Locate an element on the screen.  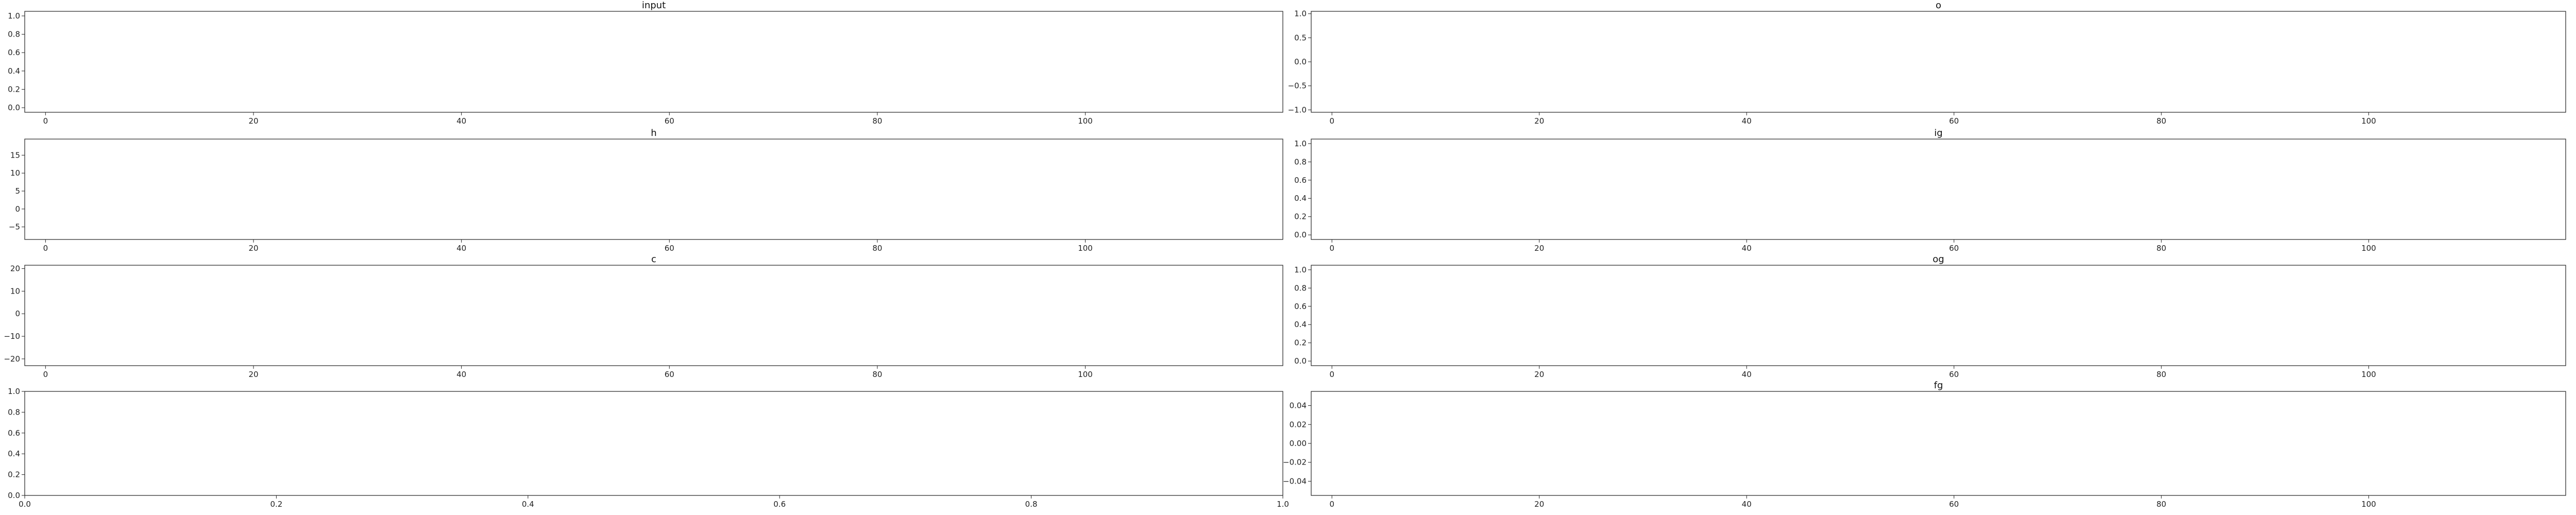
subplot-empty: 0.0 0.2 0.4 0.6 0.8 1.0 0.0 0.2 0.4 0.6 0.8 1.0 is located at coordinates (648, 448).